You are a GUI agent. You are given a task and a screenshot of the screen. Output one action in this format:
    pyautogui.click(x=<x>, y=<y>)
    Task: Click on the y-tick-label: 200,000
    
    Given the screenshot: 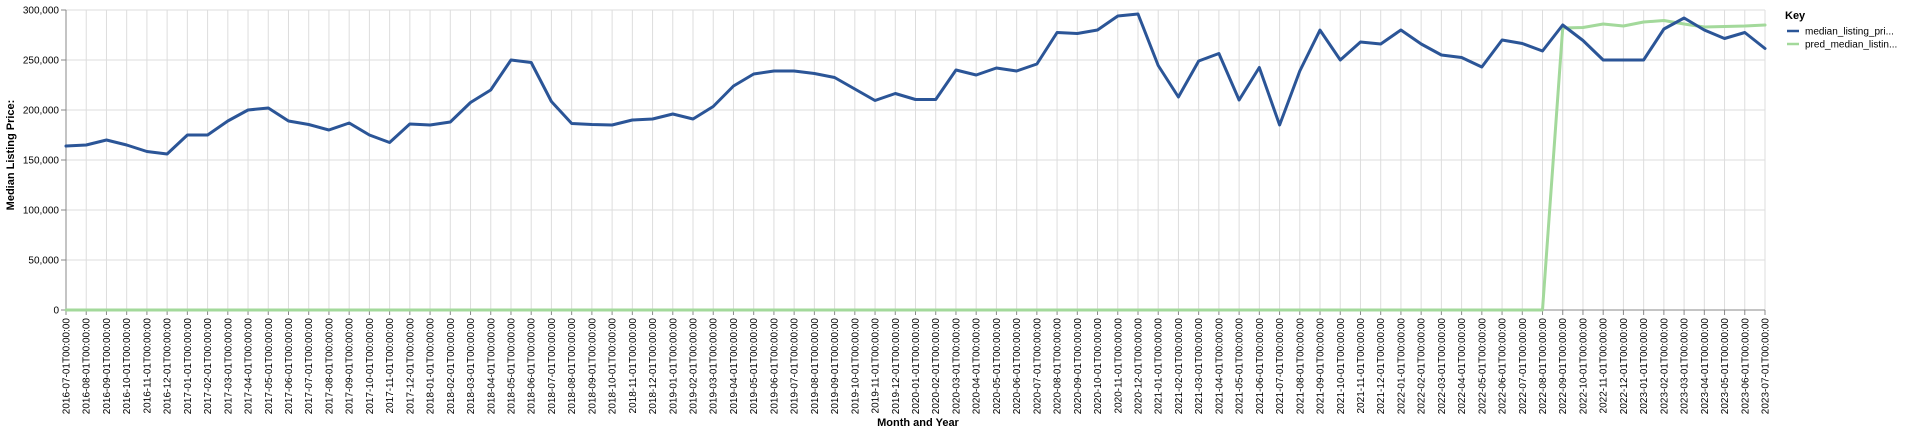 What is the action you would take?
    pyautogui.click(x=41, y=111)
    